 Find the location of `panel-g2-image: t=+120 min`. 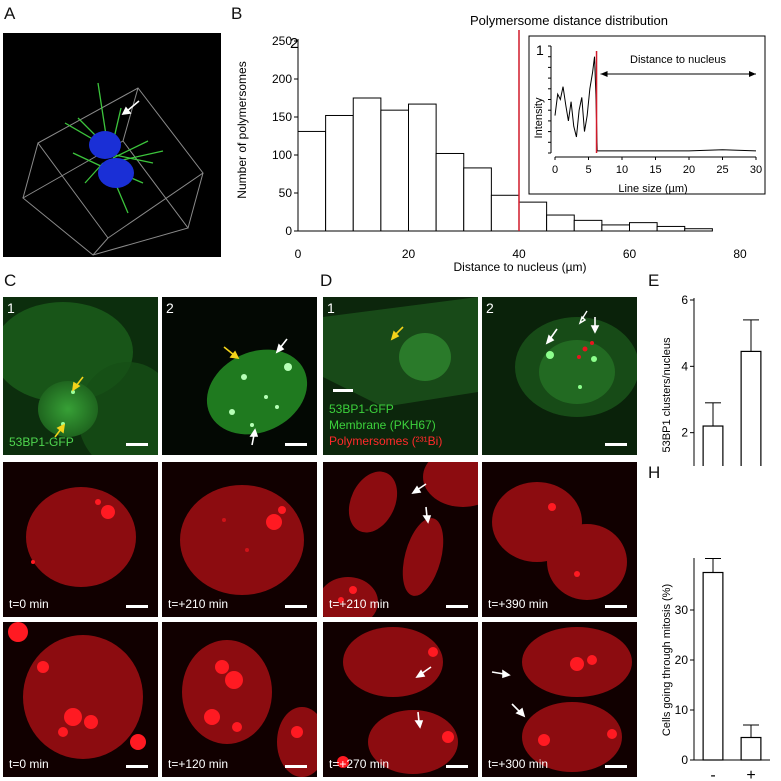

panel-g2-image: t=+120 min is located at coordinates (239, 699).